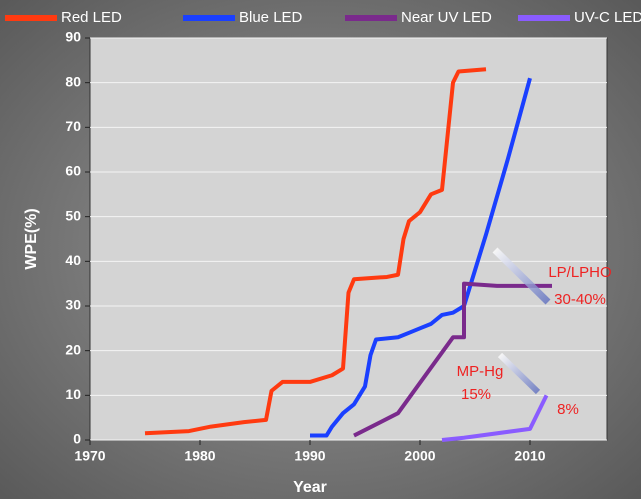 The image size is (641, 499). I want to click on y-tick-label: 70, so click(73, 126).